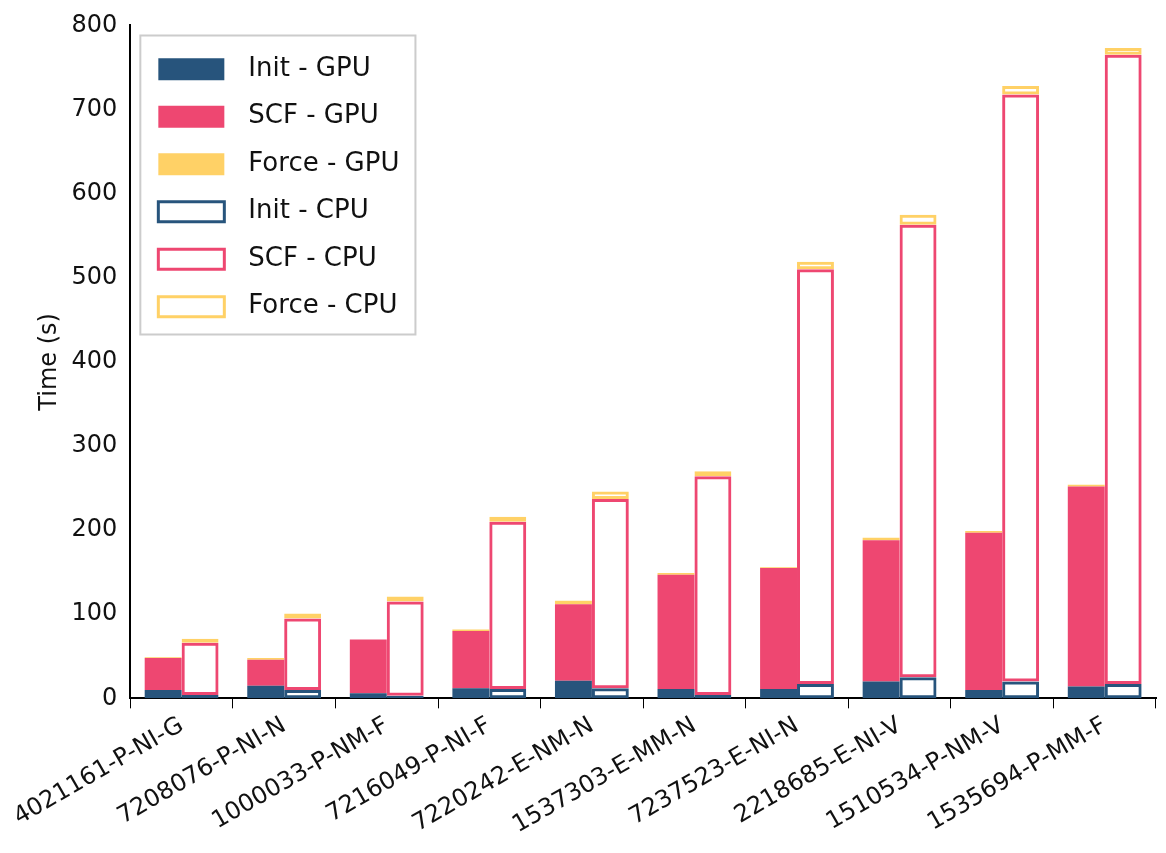 This screenshot has height=853, width=1166. Describe the element at coordinates (94, 444) in the screenshot. I see `y-tick-label: 300` at that location.